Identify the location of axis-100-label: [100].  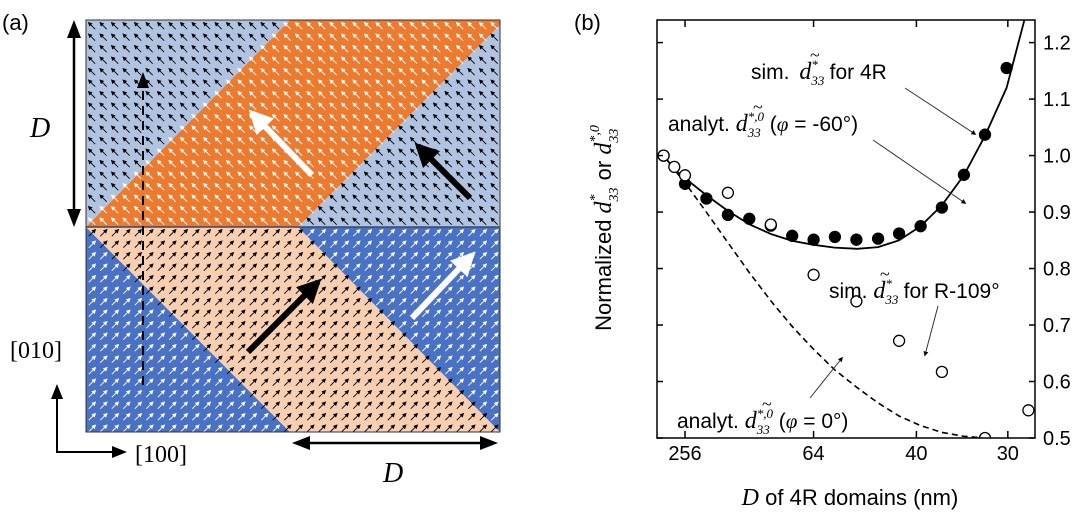
(161, 455).